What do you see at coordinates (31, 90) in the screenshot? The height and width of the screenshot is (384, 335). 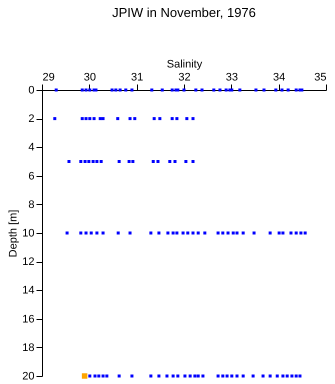 I see `y-tick-label: 0` at bounding box center [31, 90].